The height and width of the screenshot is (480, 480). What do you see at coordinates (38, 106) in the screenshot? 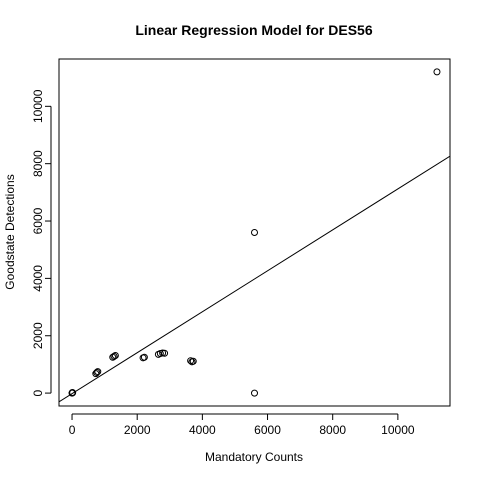
I see `y-tick-label: 10000` at bounding box center [38, 106].